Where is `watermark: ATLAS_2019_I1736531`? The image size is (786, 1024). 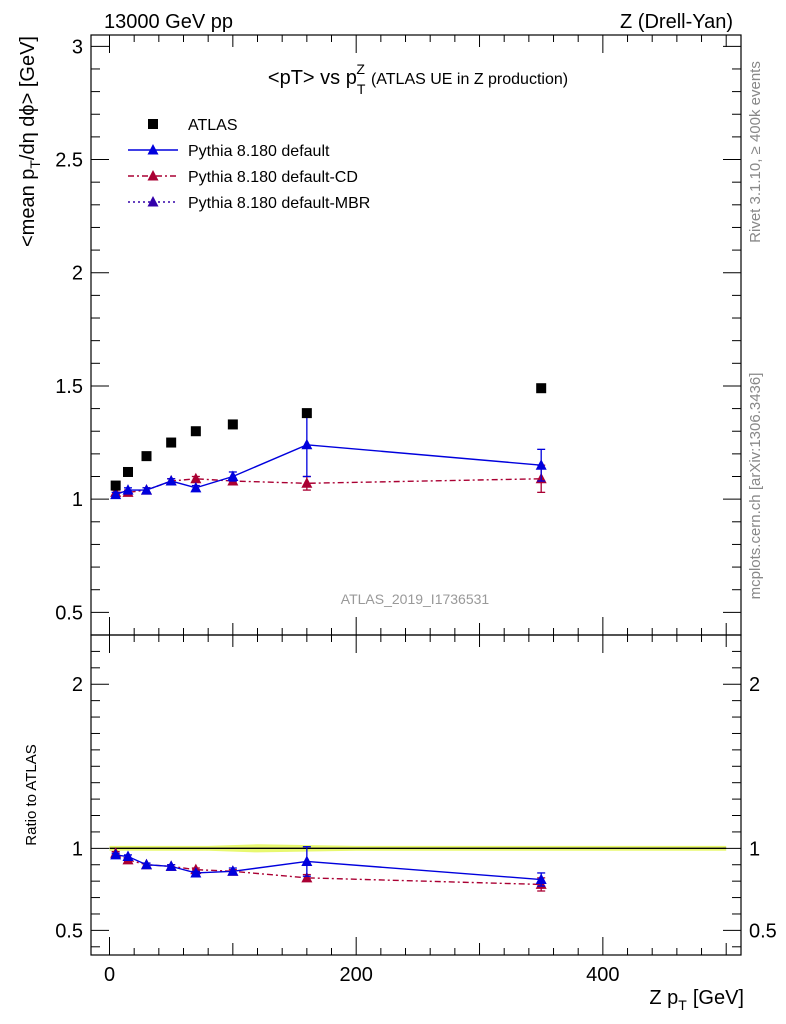
watermark: ATLAS_2019_I1736531 is located at coordinates (415, 599).